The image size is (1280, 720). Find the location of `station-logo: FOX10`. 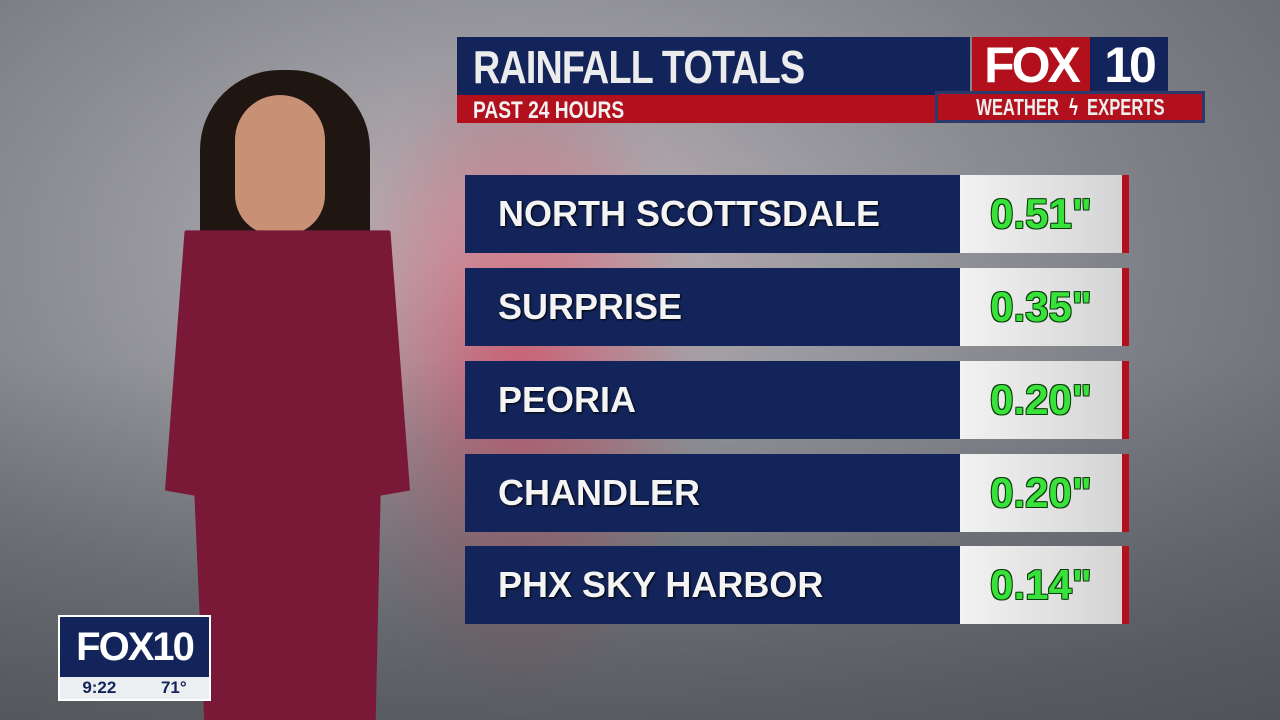

station-logo: FOX10 is located at coordinates (134, 647).